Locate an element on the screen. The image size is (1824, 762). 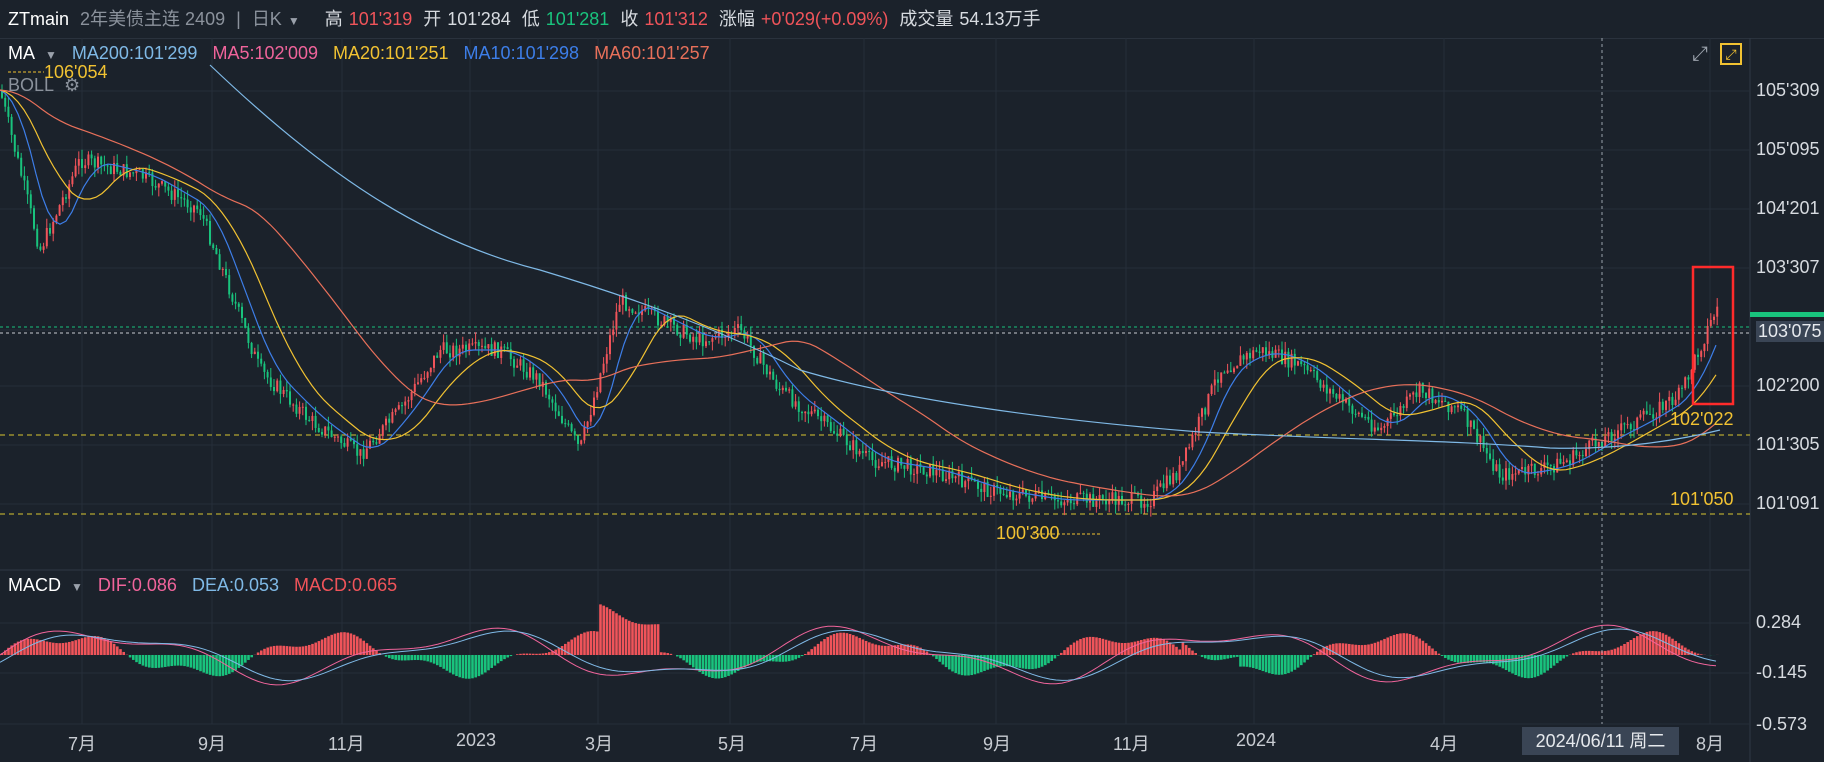
high-value: 101'319 is located at coordinates (380, 19).